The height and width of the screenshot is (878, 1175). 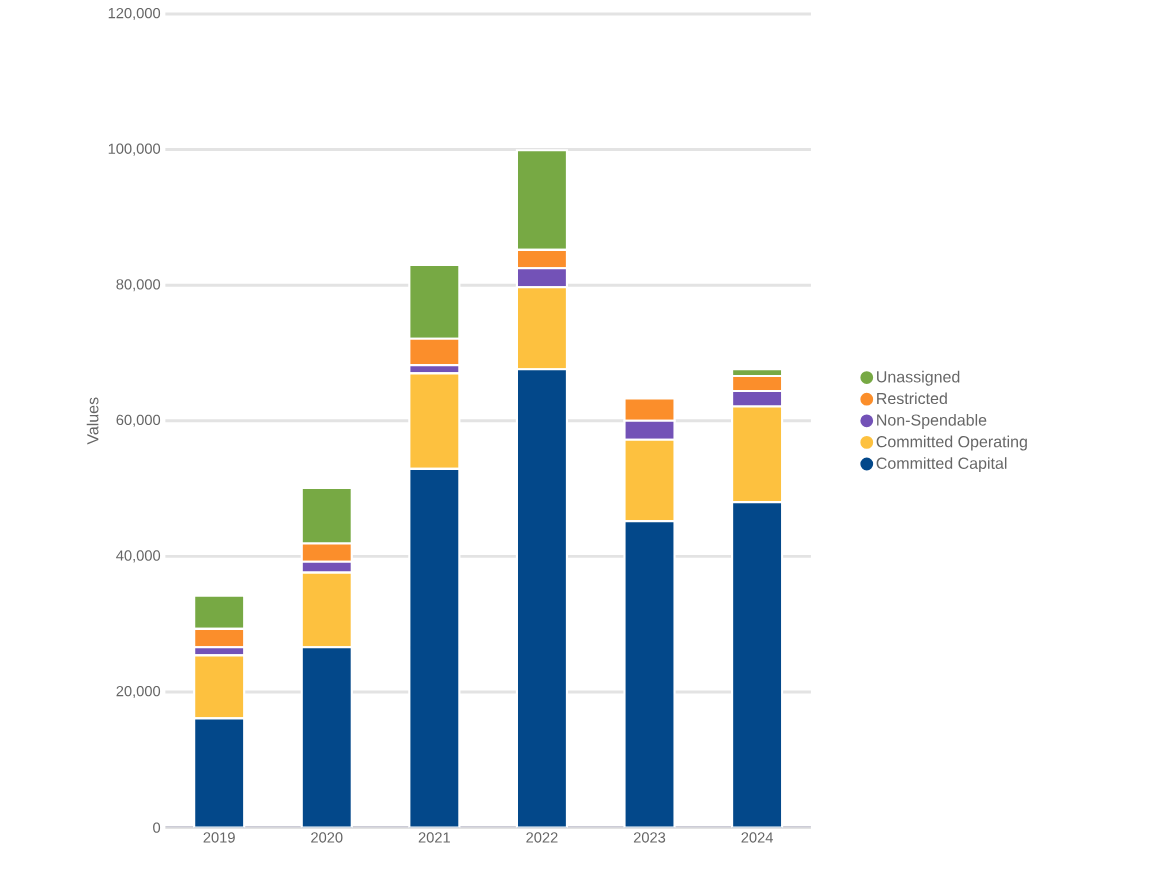 I want to click on x-tick-label: 2022, so click(x=542, y=837).